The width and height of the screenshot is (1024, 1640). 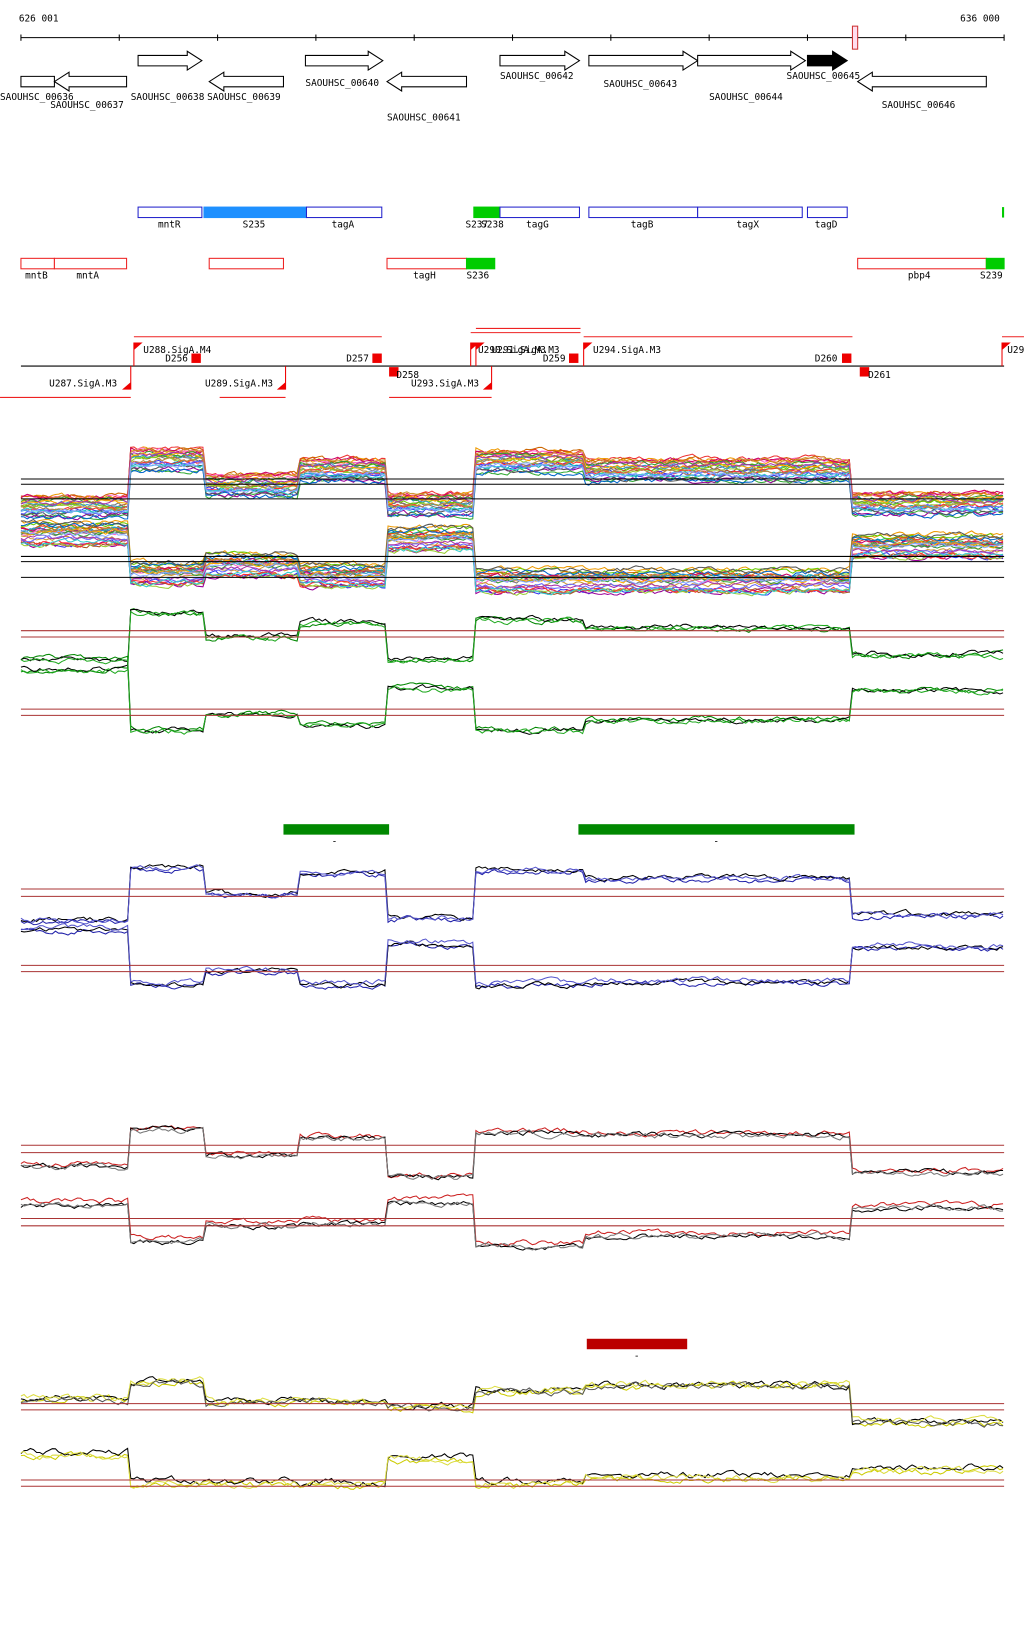 I want to click on feature-label: S235, so click(x=254, y=224).